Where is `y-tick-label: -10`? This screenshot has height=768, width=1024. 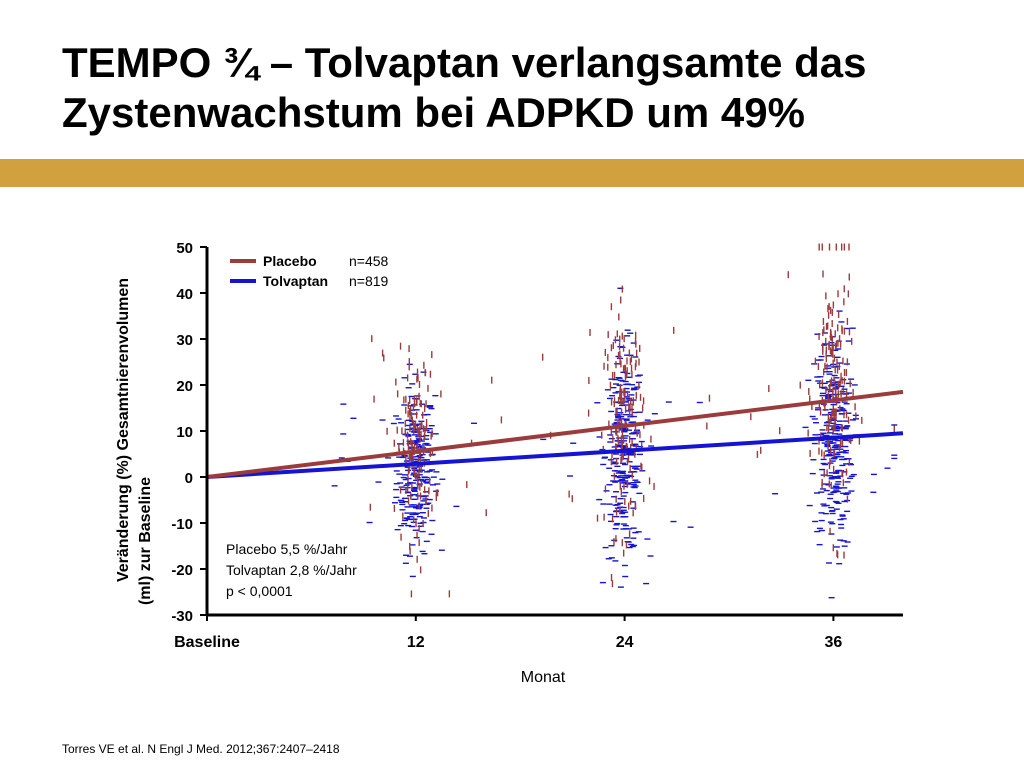
y-tick-label: -10 is located at coordinates (182, 524).